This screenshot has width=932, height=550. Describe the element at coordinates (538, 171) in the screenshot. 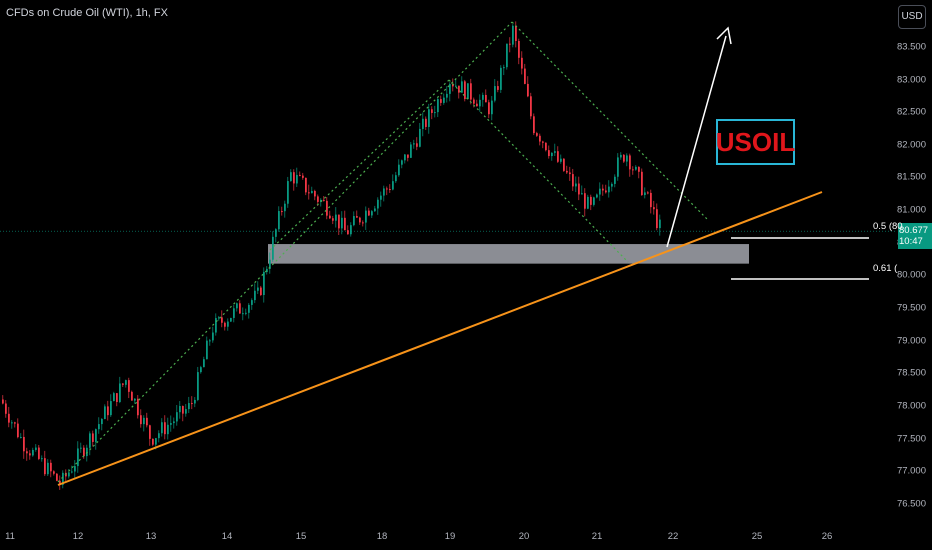

I see `channel-line-falling-lower` at that location.